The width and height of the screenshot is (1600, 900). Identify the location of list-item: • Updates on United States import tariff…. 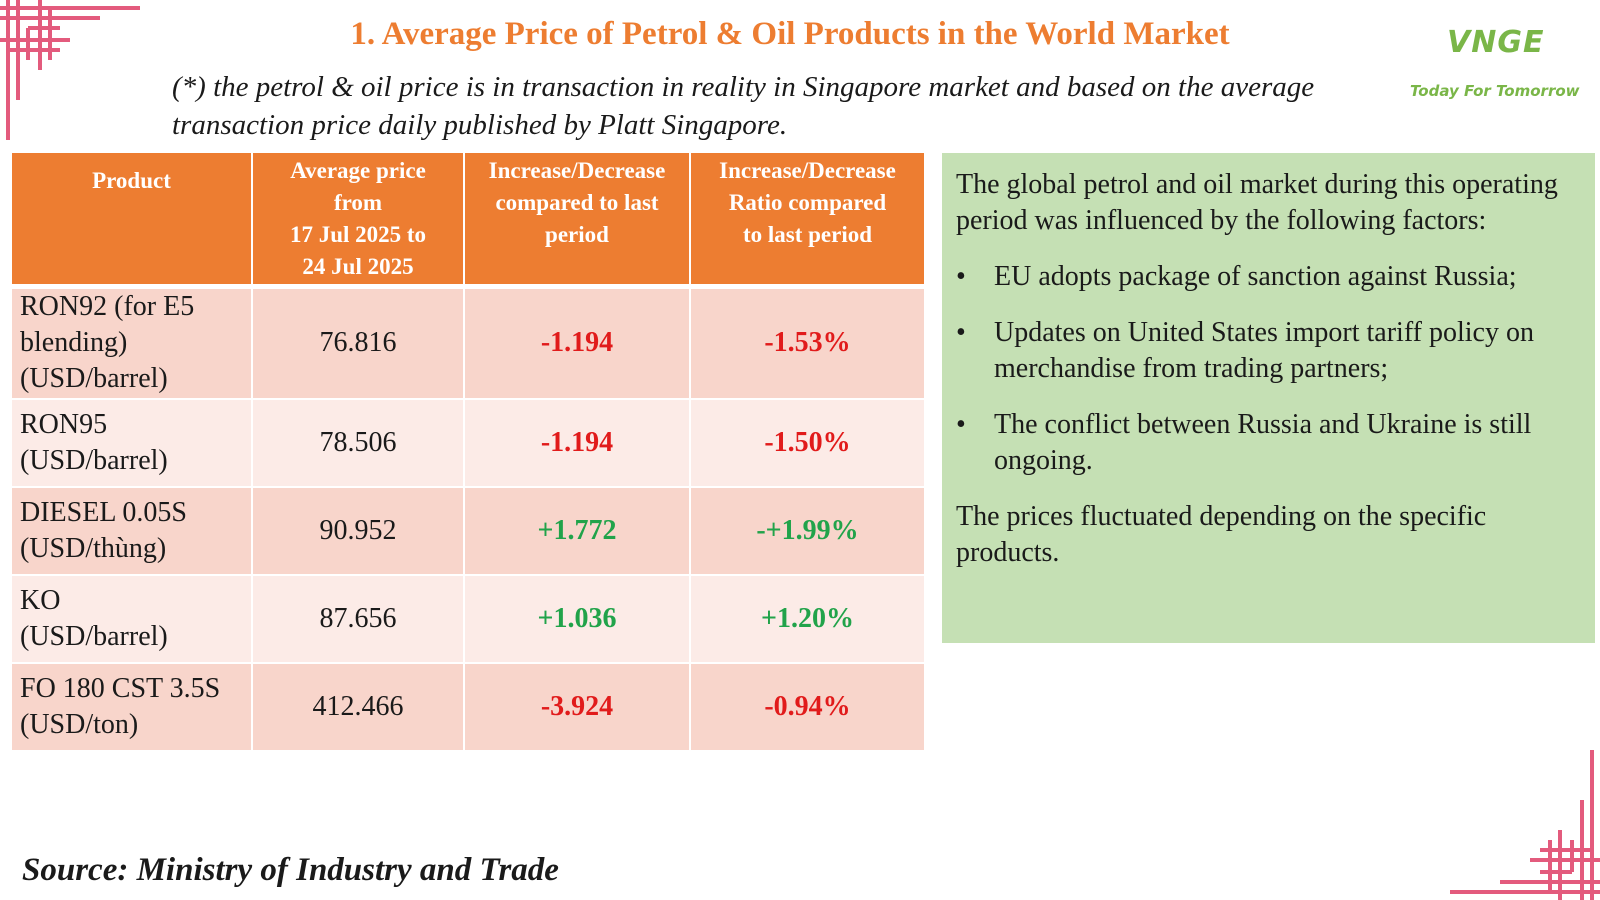
(1268, 351).